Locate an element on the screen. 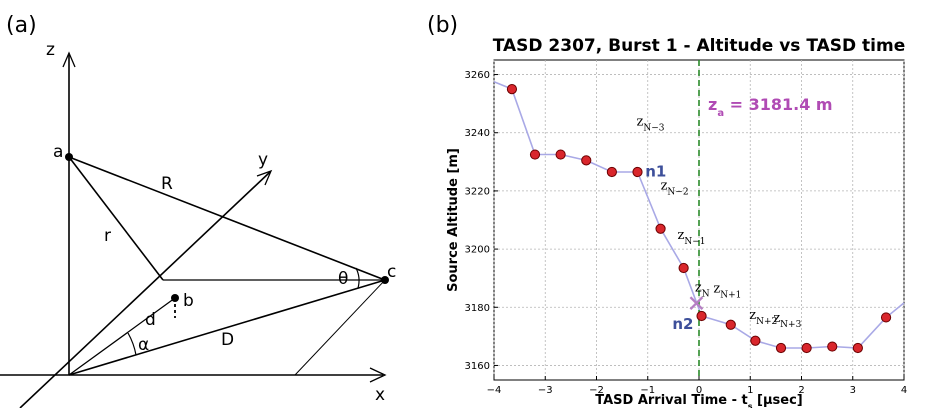 Image resolution: width=930 pixels, height=408 pixels. y-axis-label: y is located at coordinates (263, 160).